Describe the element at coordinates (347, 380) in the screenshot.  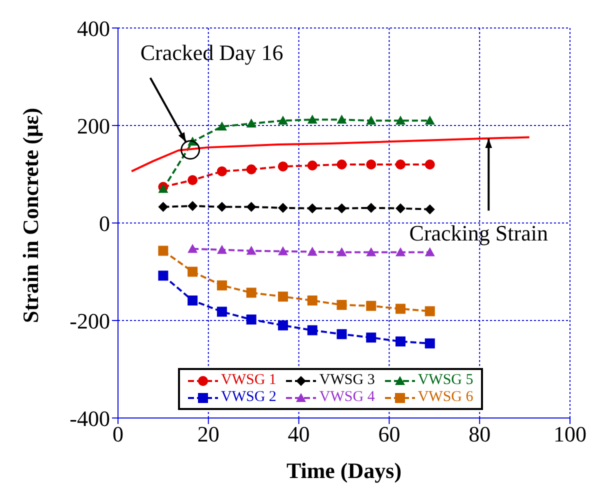
I see `legend-label: VWSG 3` at that location.